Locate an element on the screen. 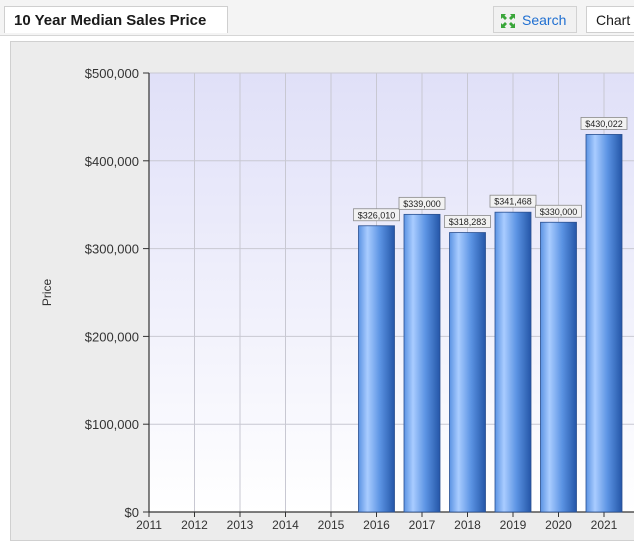 The width and height of the screenshot is (634, 542). chart-title: 10 Year Median Sales Price is located at coordinates (110, 20).